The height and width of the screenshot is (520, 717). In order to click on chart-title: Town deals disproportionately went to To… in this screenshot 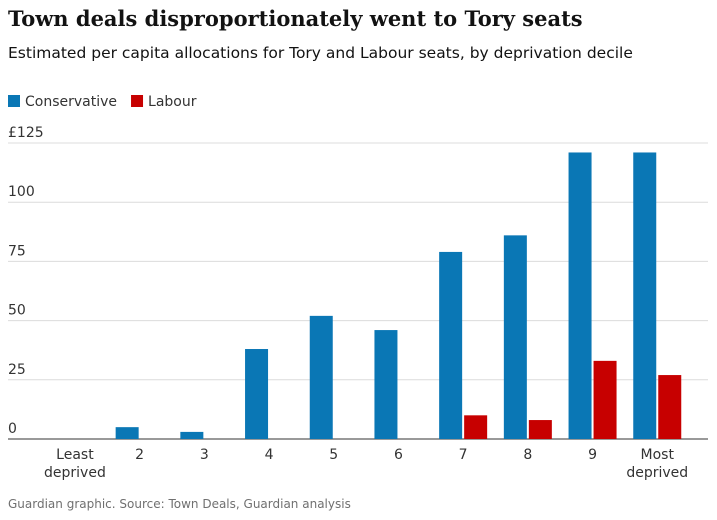, I will do `click(295, 18)`.